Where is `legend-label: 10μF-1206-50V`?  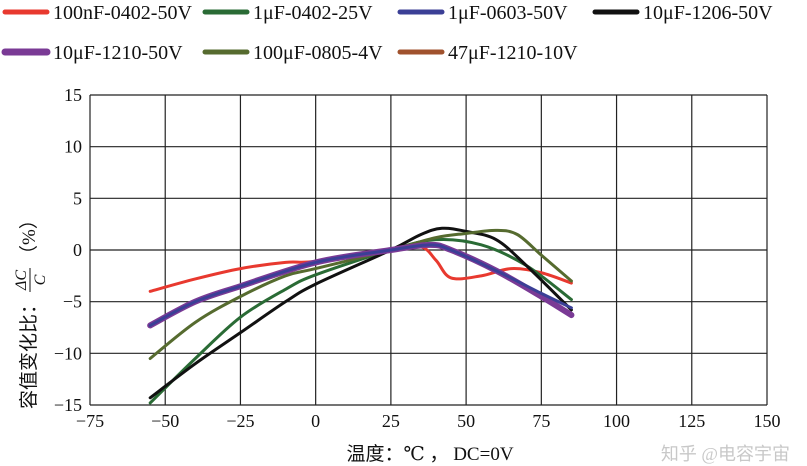
legend-label: 10μF-1206-50V is located at coordinates (708, 13).